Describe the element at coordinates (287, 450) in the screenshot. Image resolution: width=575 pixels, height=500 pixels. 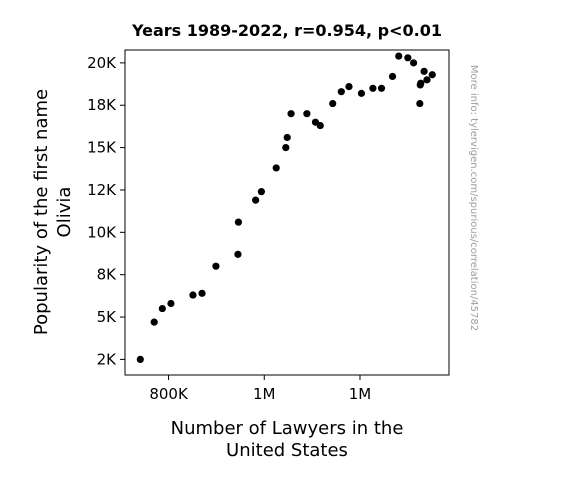
I see `x-axis-label-line-2: United States` at that location.